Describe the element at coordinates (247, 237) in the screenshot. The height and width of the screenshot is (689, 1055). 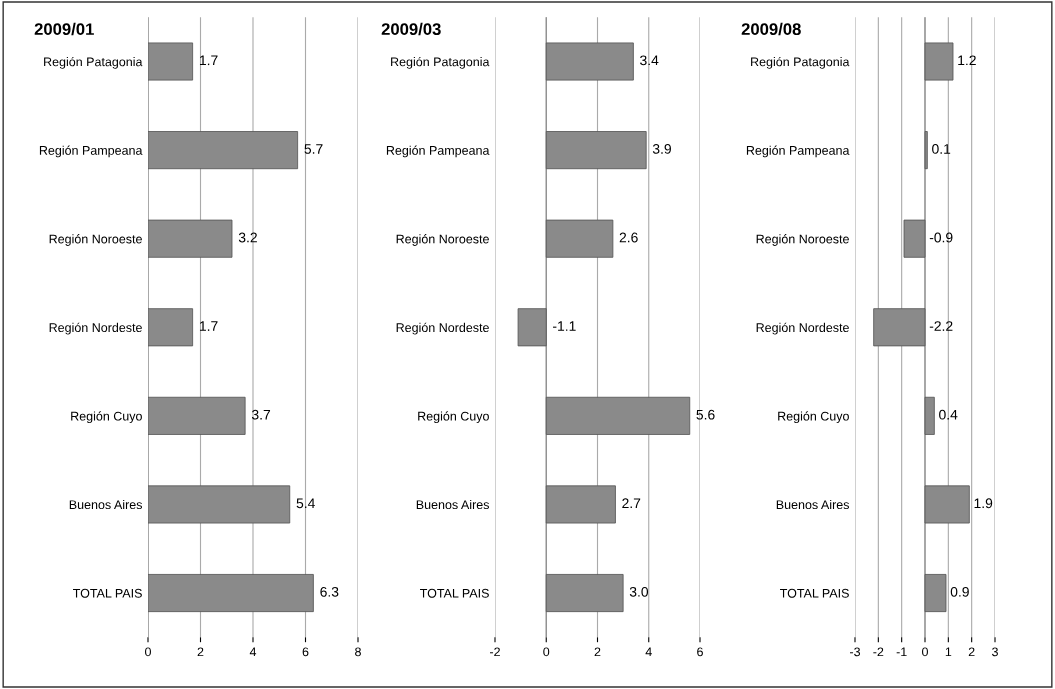
I see `data-label: 3.2` at that location.